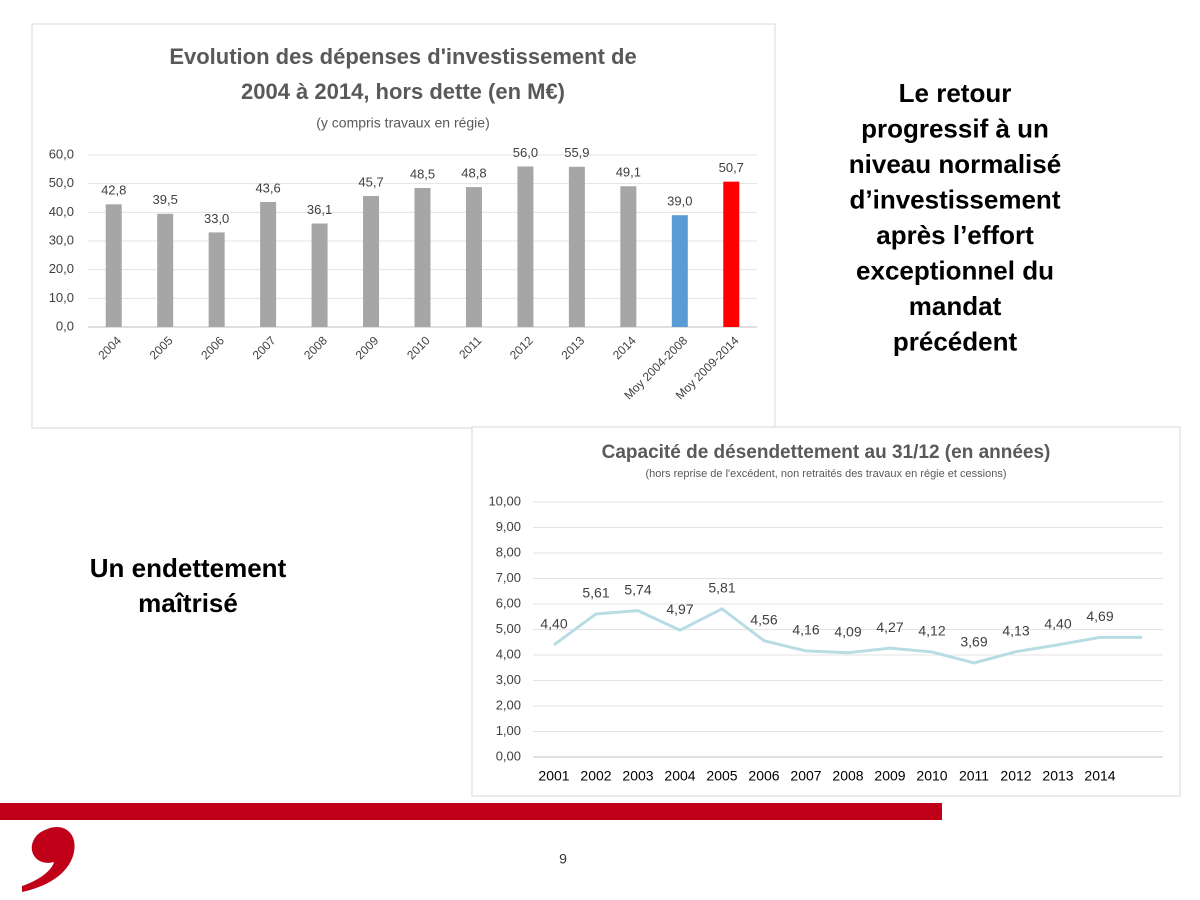  I want to click on x-tick-label: 2009, so click(889, 776).